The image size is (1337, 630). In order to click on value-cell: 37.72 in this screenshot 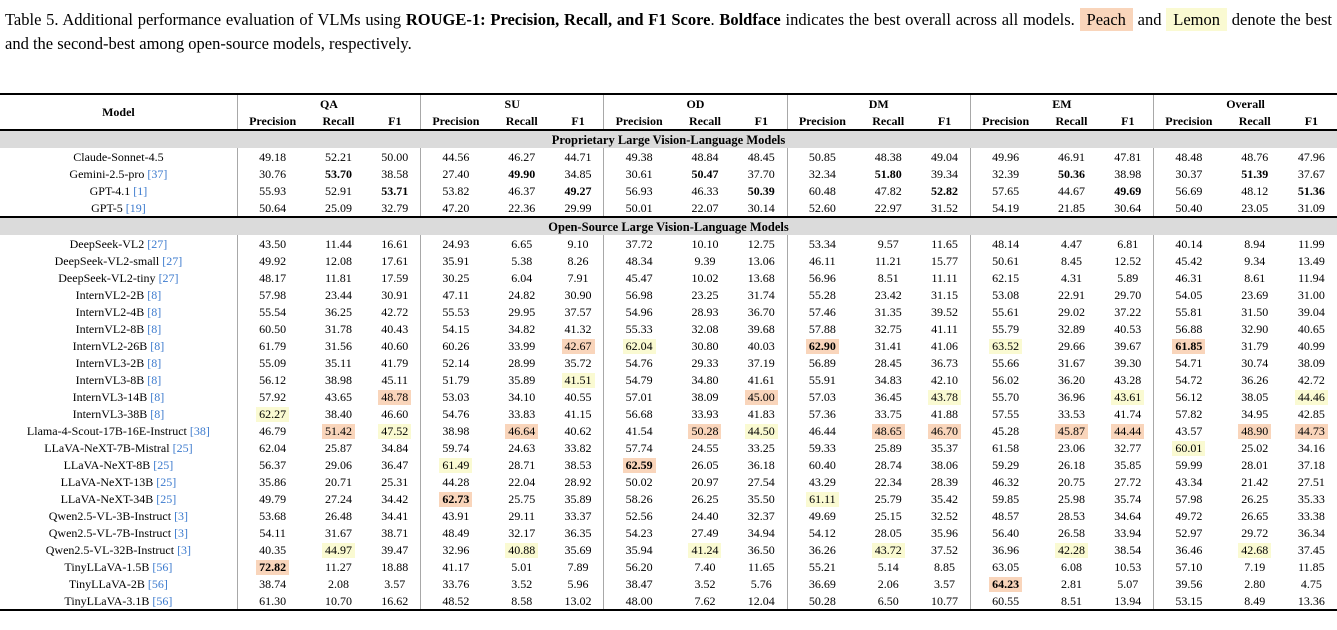, I will do `click(638, 243)`.